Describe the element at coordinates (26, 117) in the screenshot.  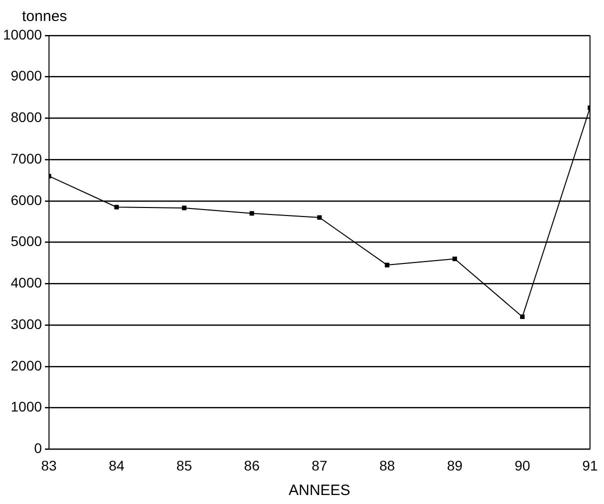
I see `y-tick-label: 8000` at that location.